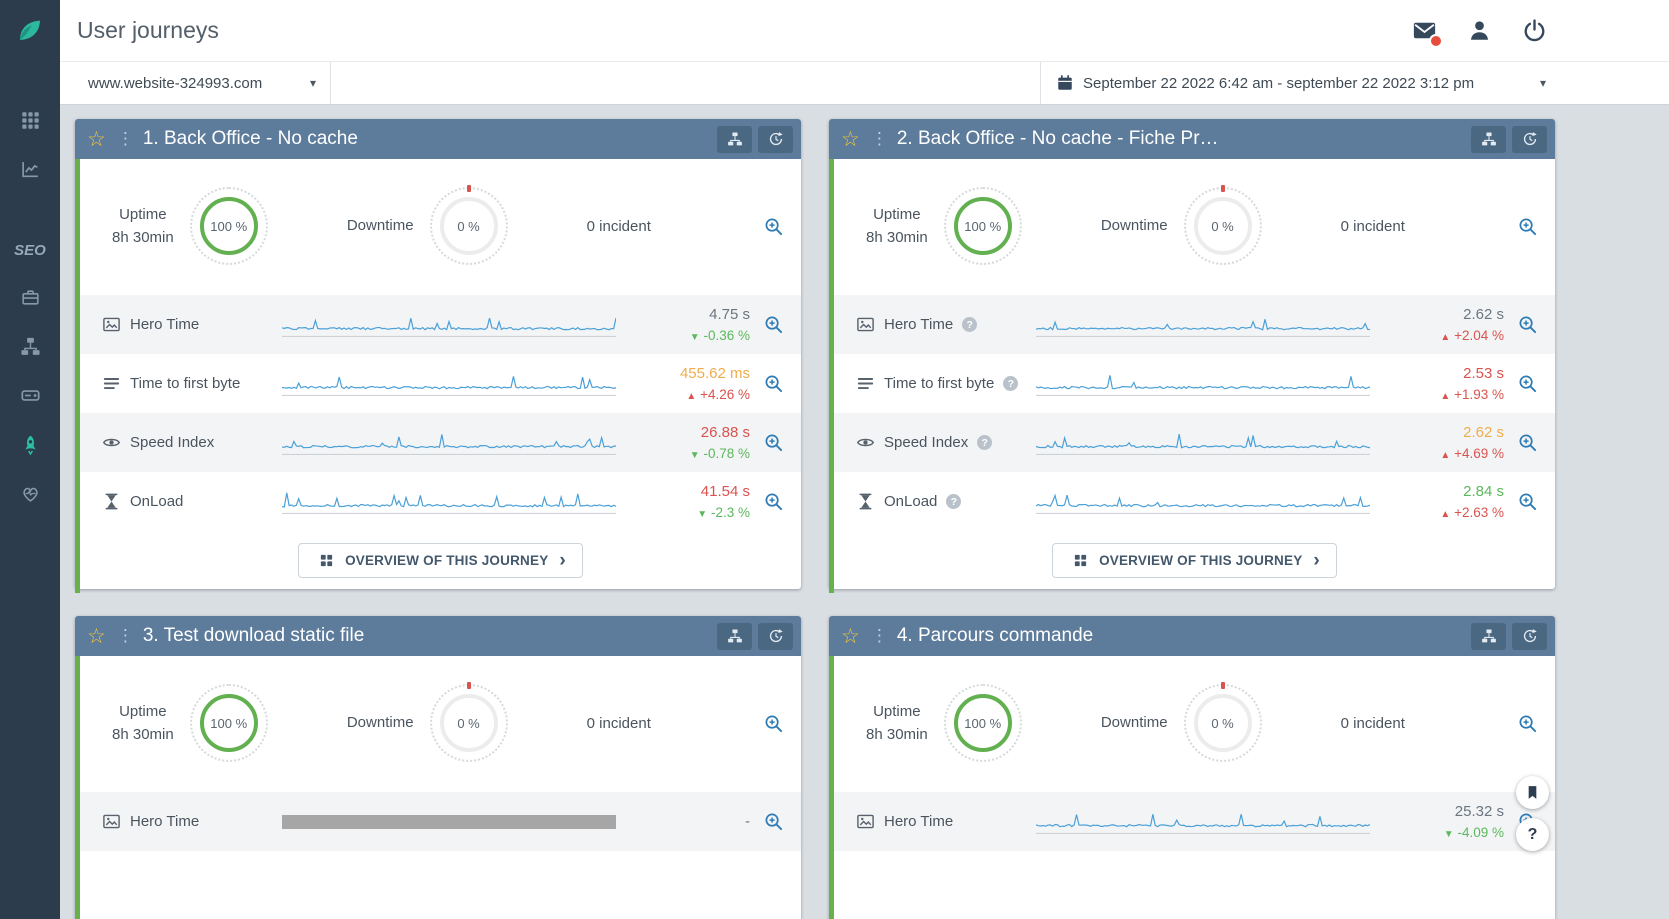  Describe the element at coordinates (1472, 394) in the screenshot. I see `metric-change: ▲ +1.93 %` at that location.